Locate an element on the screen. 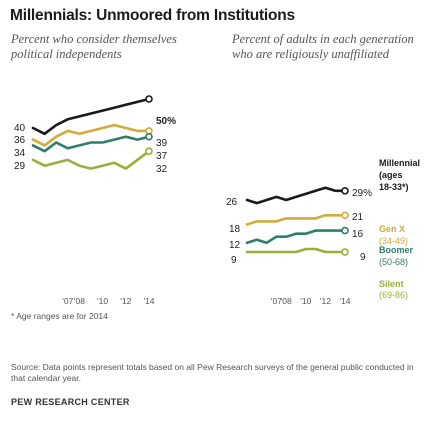  right-start-label: 9 is located at coordinates (234, 260).